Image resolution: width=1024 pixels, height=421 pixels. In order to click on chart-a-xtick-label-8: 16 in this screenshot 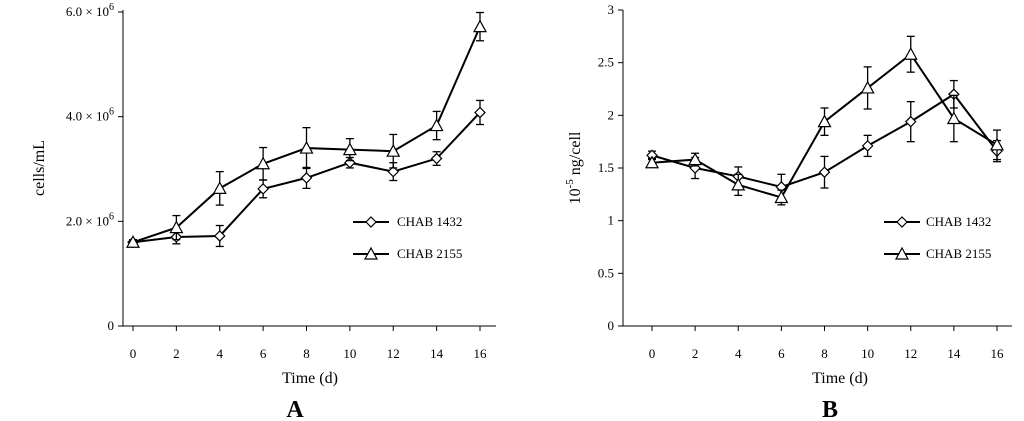, I will do `click(481, 353)`.